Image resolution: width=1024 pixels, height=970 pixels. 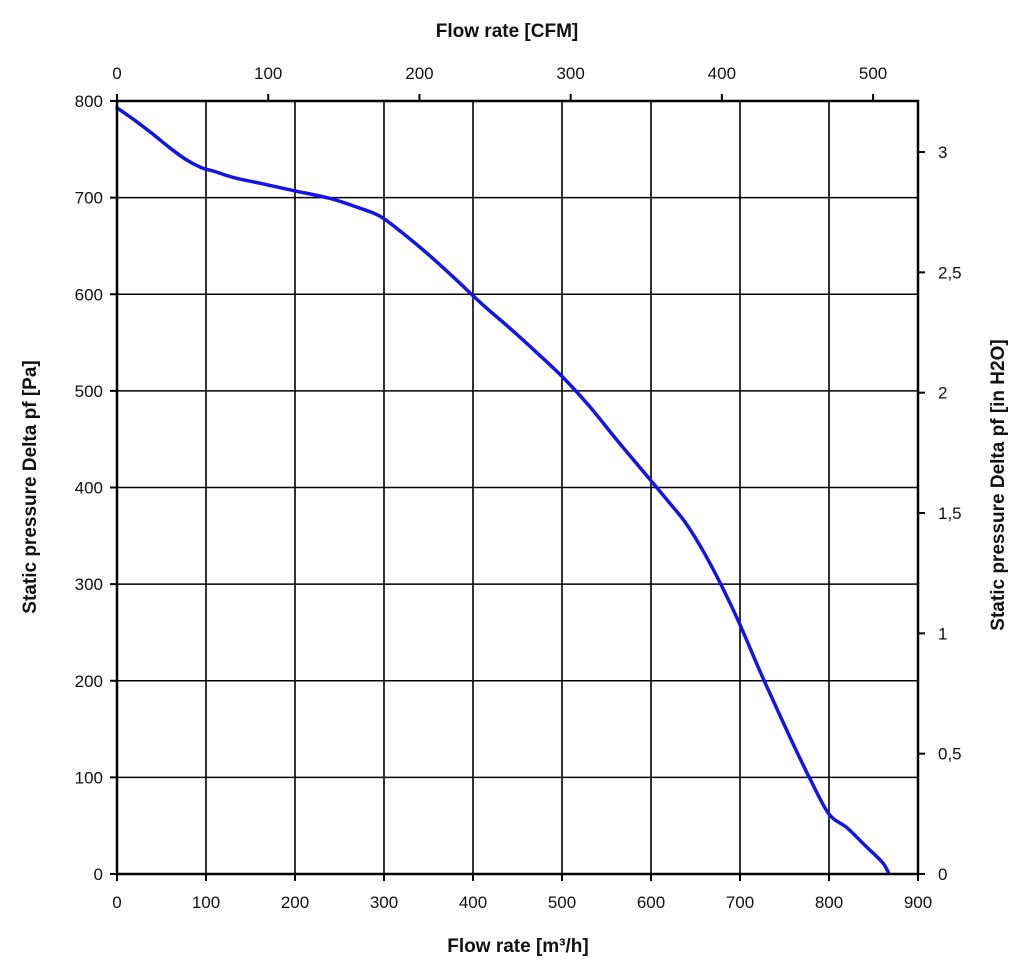 What do you see at coordinates (950, 754) in the screenshot?
I see `y-right-tick-label: 0,5` at bounding box center [950, 754].